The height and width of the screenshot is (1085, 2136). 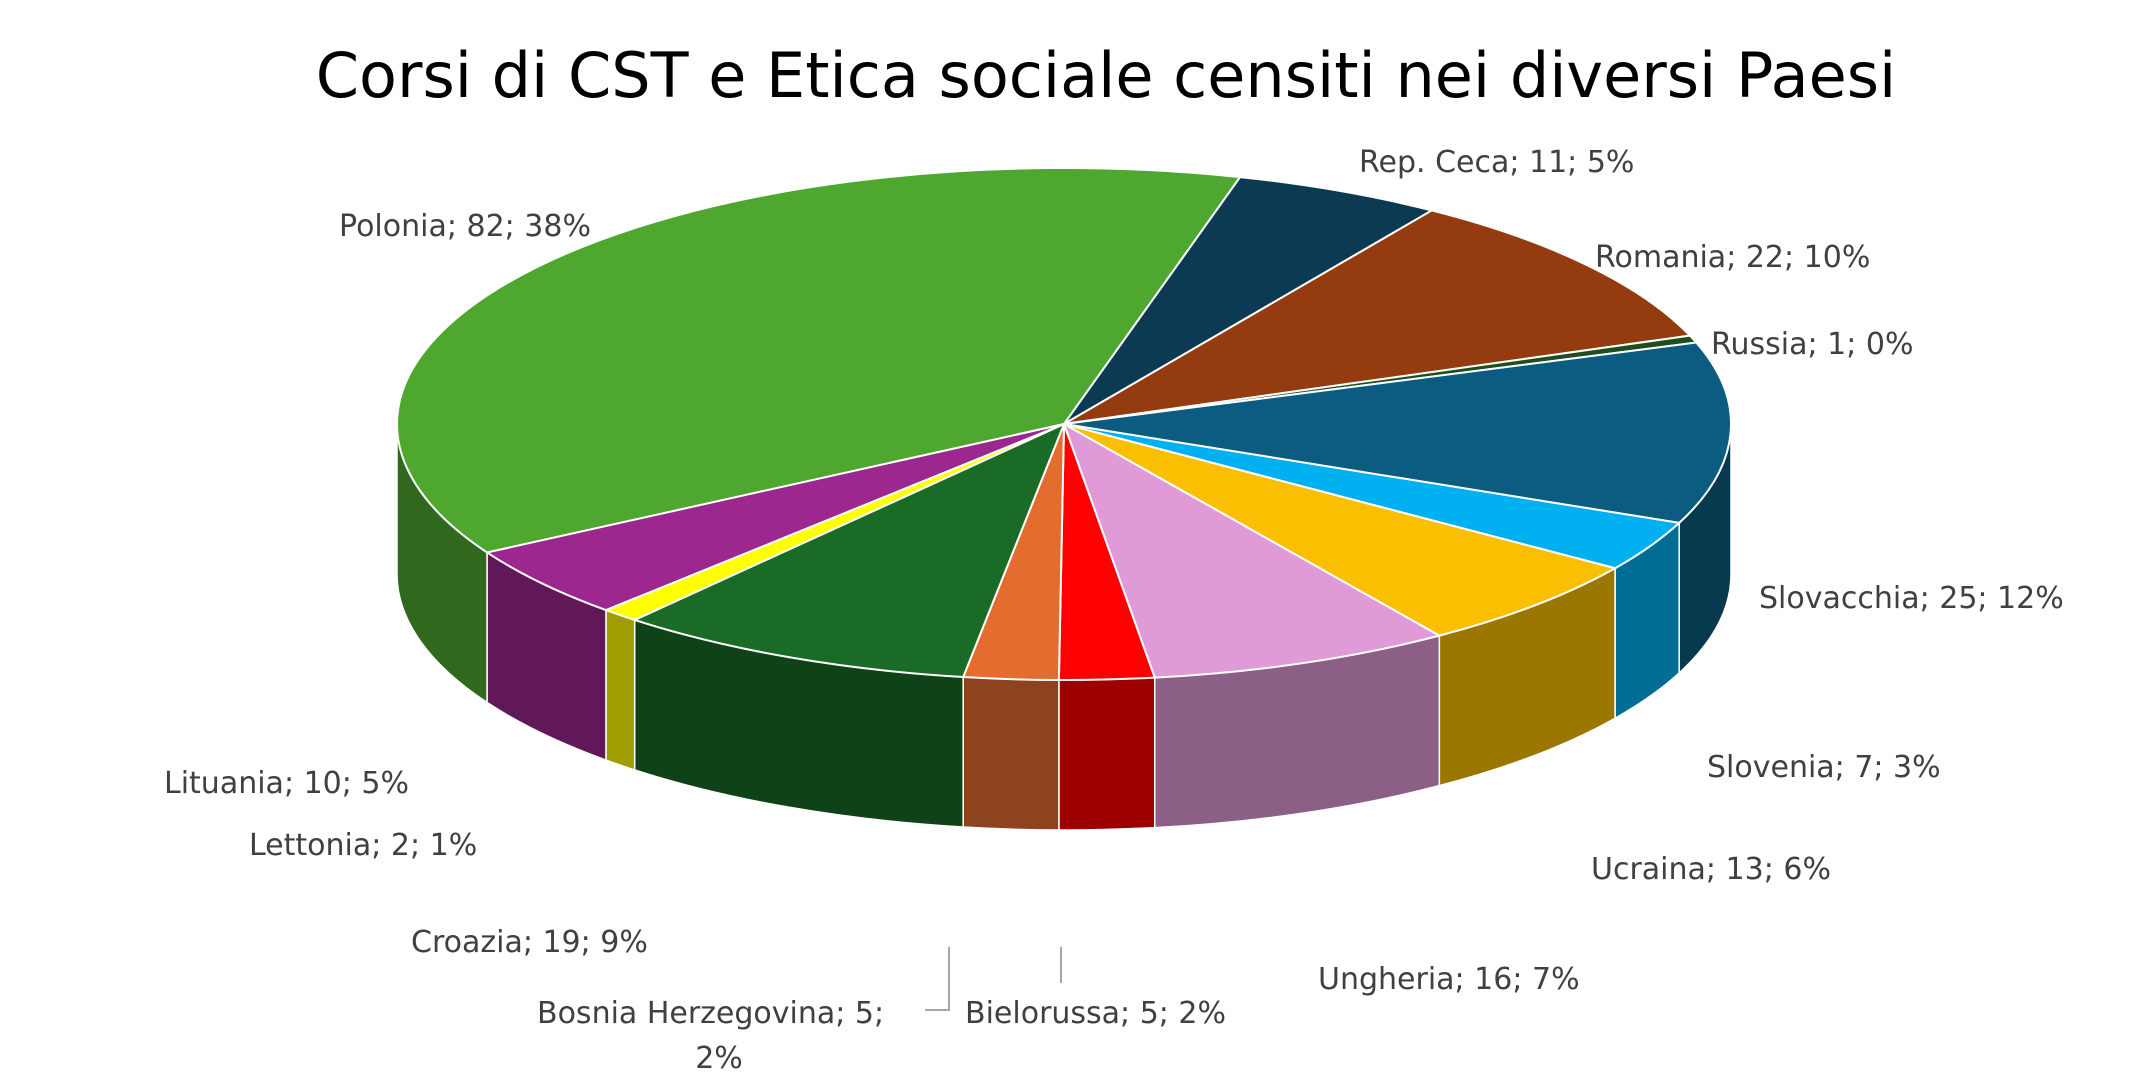 I want to click on side-lettonia, so click(x=620, y=690).